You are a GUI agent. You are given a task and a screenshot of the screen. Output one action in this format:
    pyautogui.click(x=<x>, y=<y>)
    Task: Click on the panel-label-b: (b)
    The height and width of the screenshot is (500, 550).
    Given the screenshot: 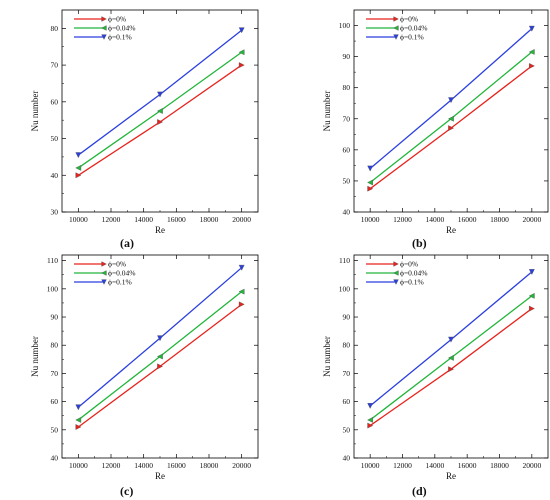 What is the action you would take?
    pyautogui.click(x=419, y=243)
    